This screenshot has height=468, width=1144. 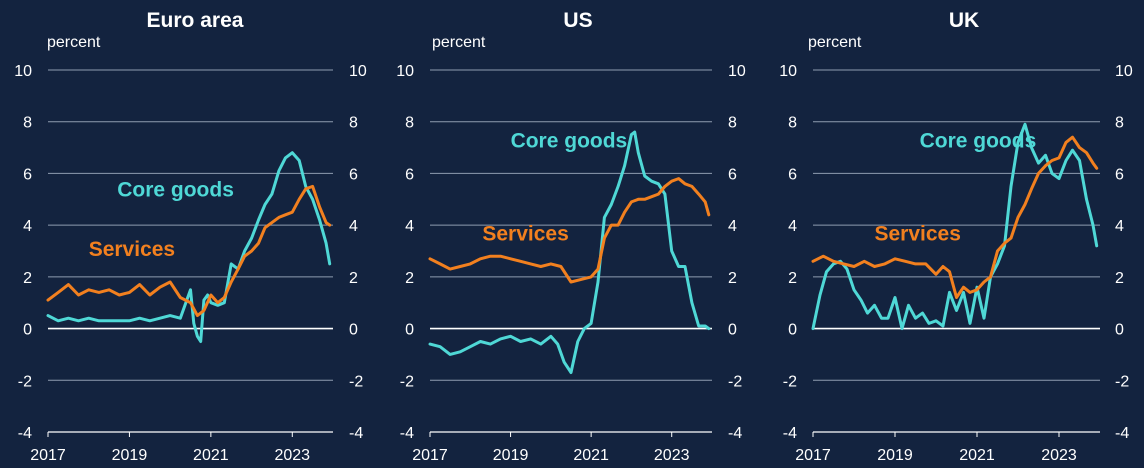 What do you see at coordinates (195, 20) in the screenshot?
I see `chart-title: Euro area` at bounding box center [195, 20].